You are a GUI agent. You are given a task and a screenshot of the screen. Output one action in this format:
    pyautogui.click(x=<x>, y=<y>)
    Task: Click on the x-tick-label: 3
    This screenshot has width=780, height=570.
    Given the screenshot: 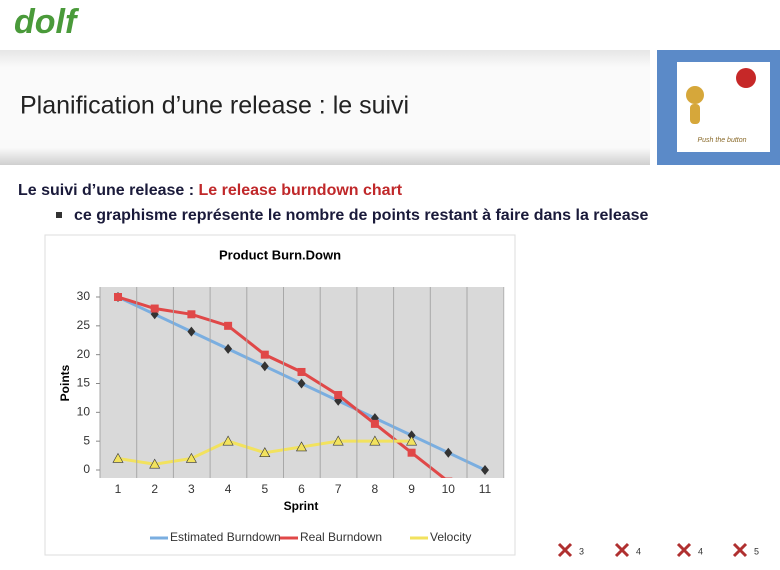 What is the action you would take?
    pyautogui.click(x=191, y=489)
    